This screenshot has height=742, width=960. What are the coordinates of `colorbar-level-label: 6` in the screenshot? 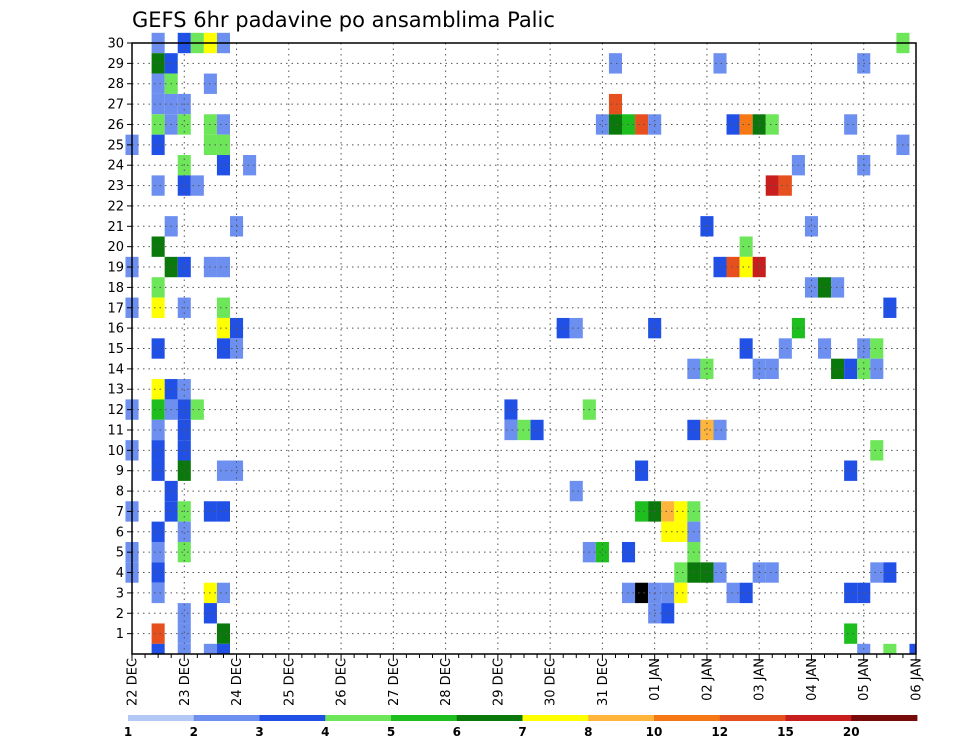 It's located at (457, 732).